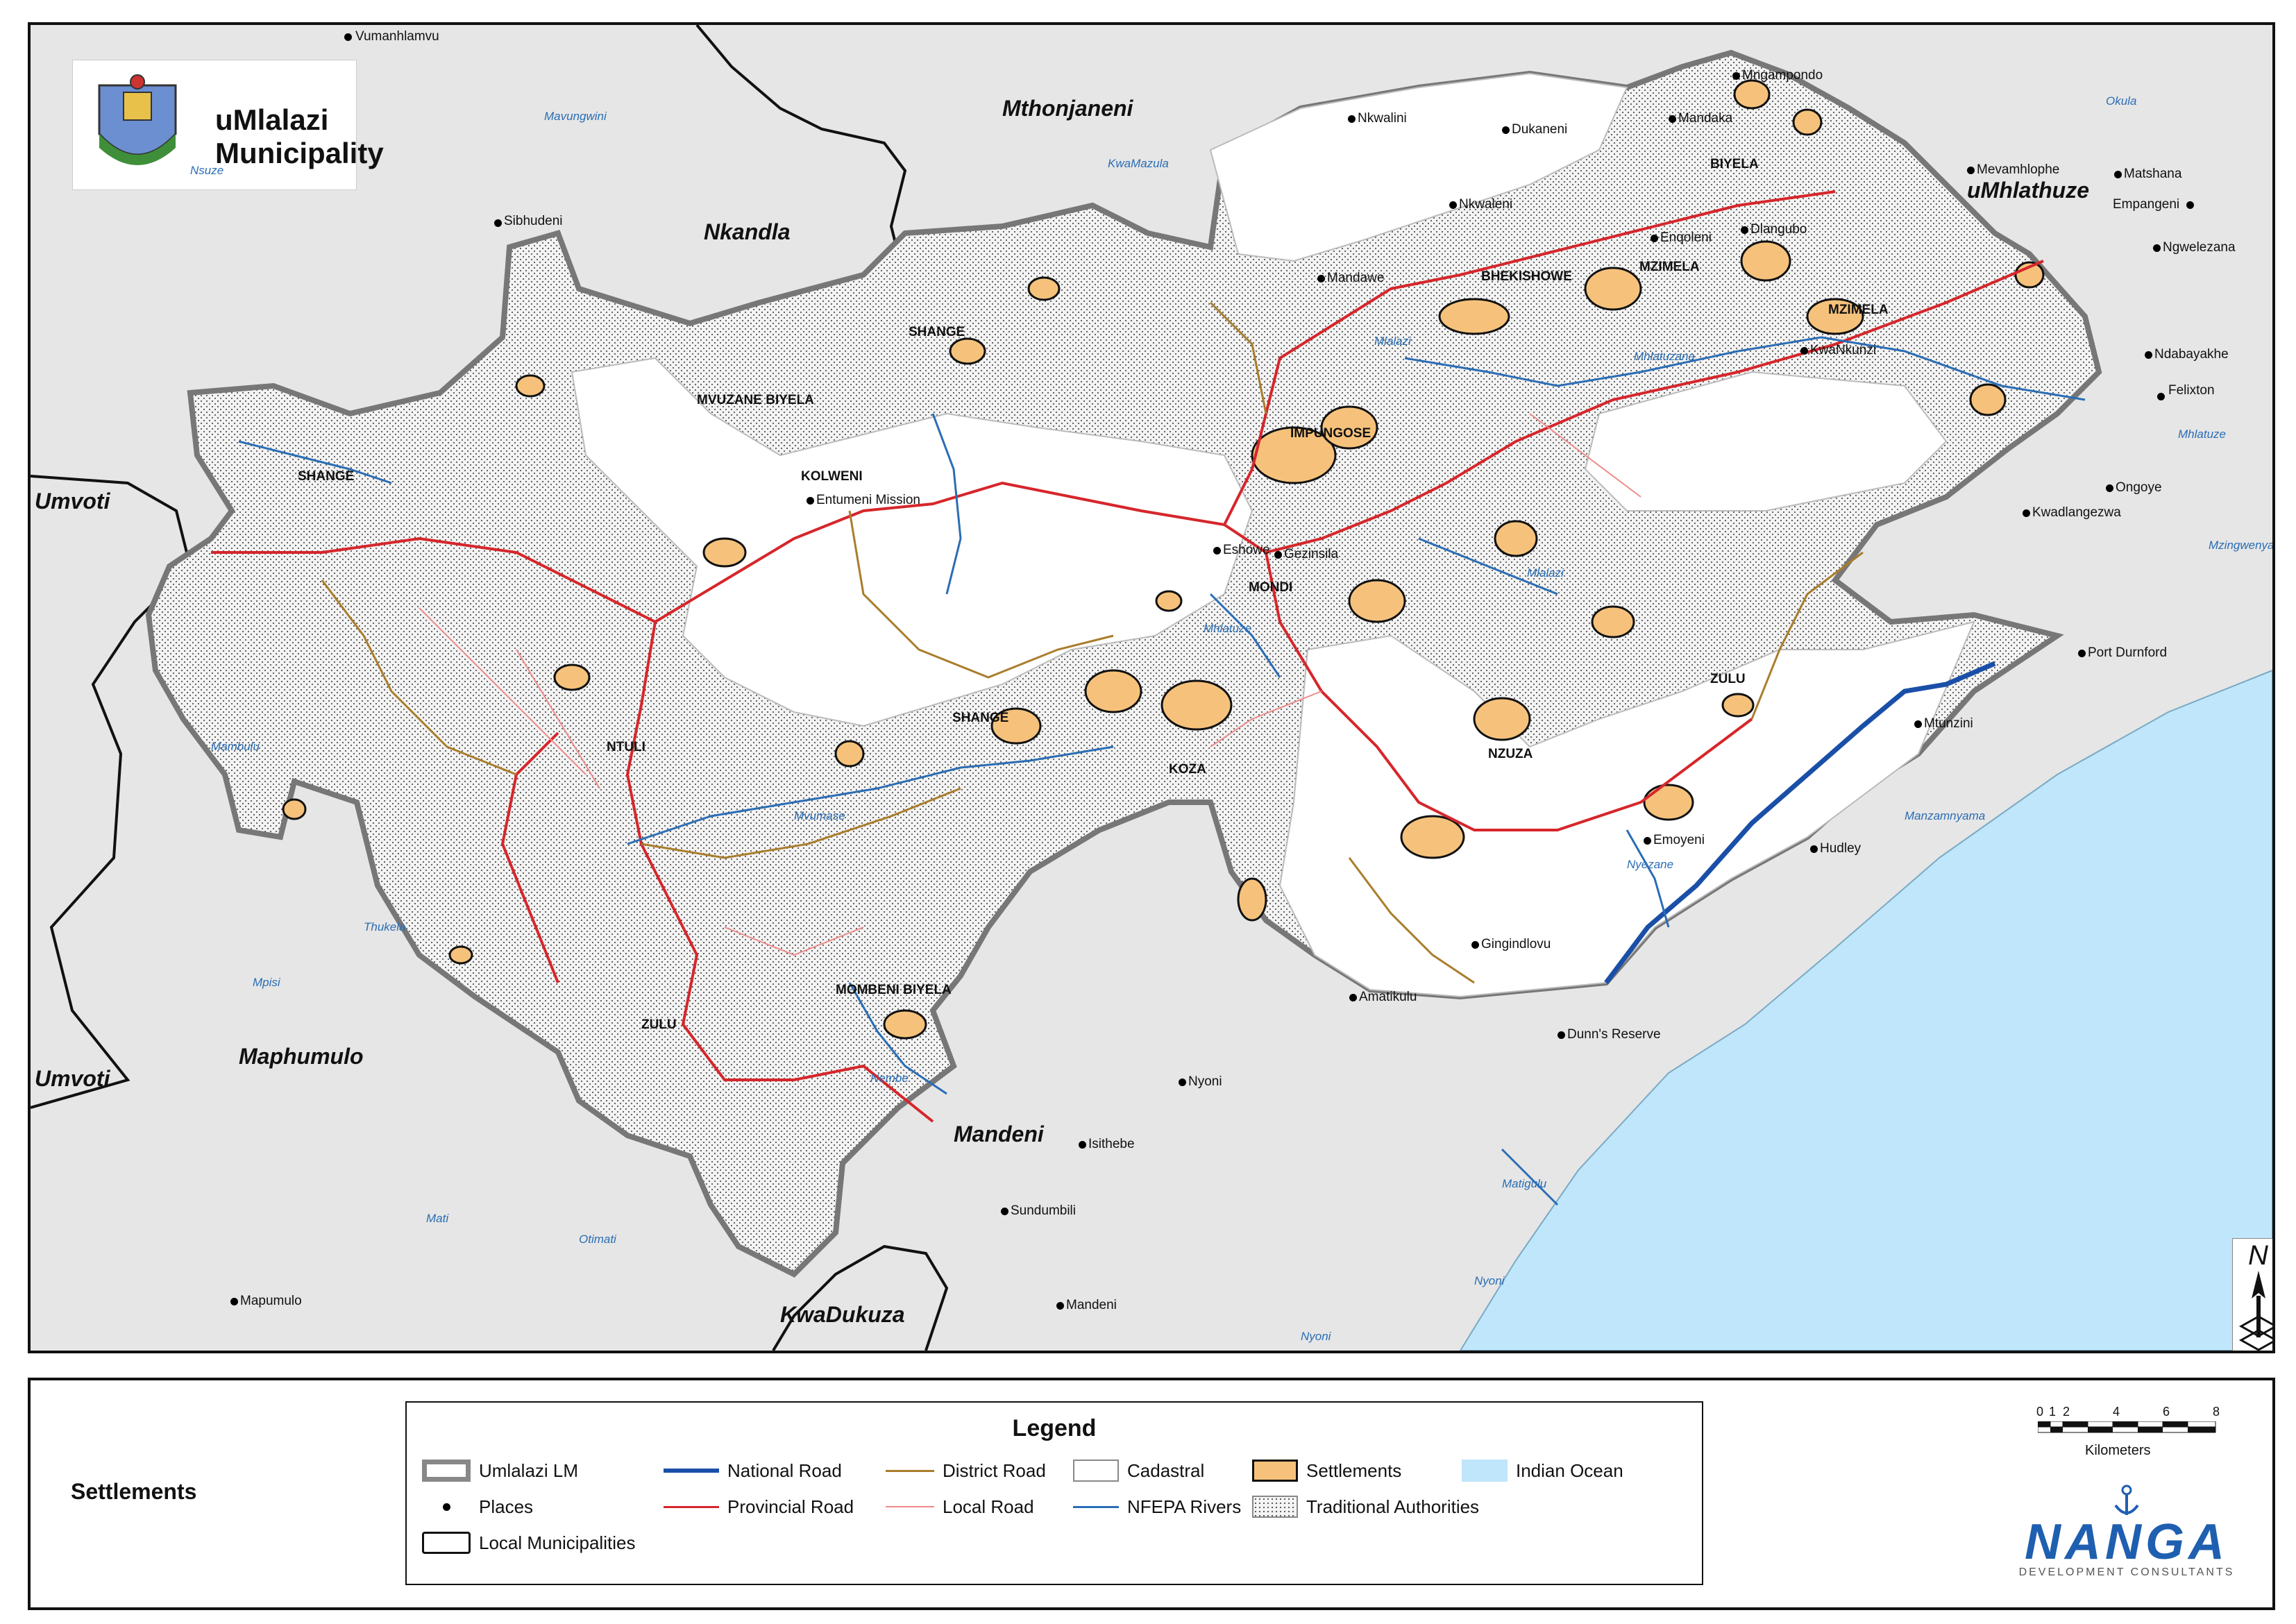 The width and height of the screenshot is (2296, 1624). Describe the element at coordinates (1686, 237) in the screenshot. I see `place-label: Enqoleni` at that location.